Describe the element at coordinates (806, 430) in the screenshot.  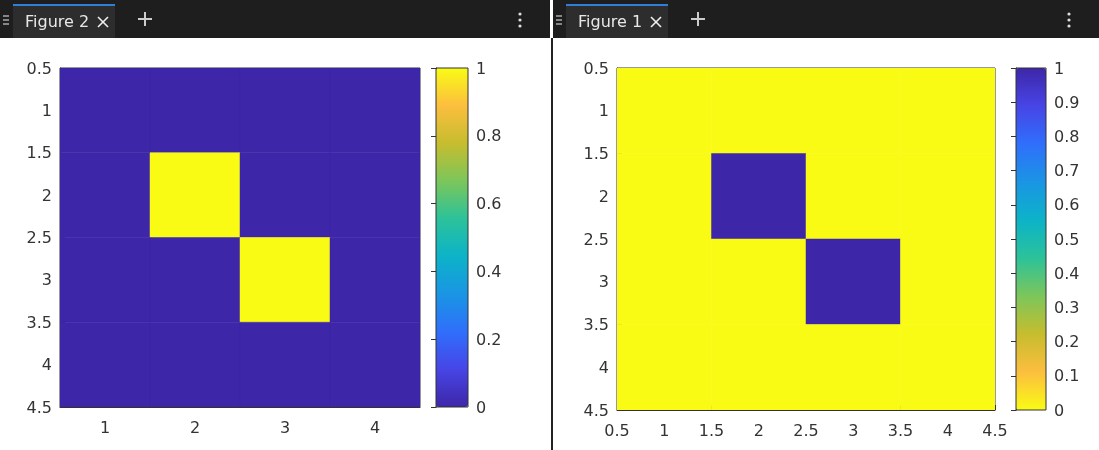
I see `x-tick-label: 2.5` at that location.